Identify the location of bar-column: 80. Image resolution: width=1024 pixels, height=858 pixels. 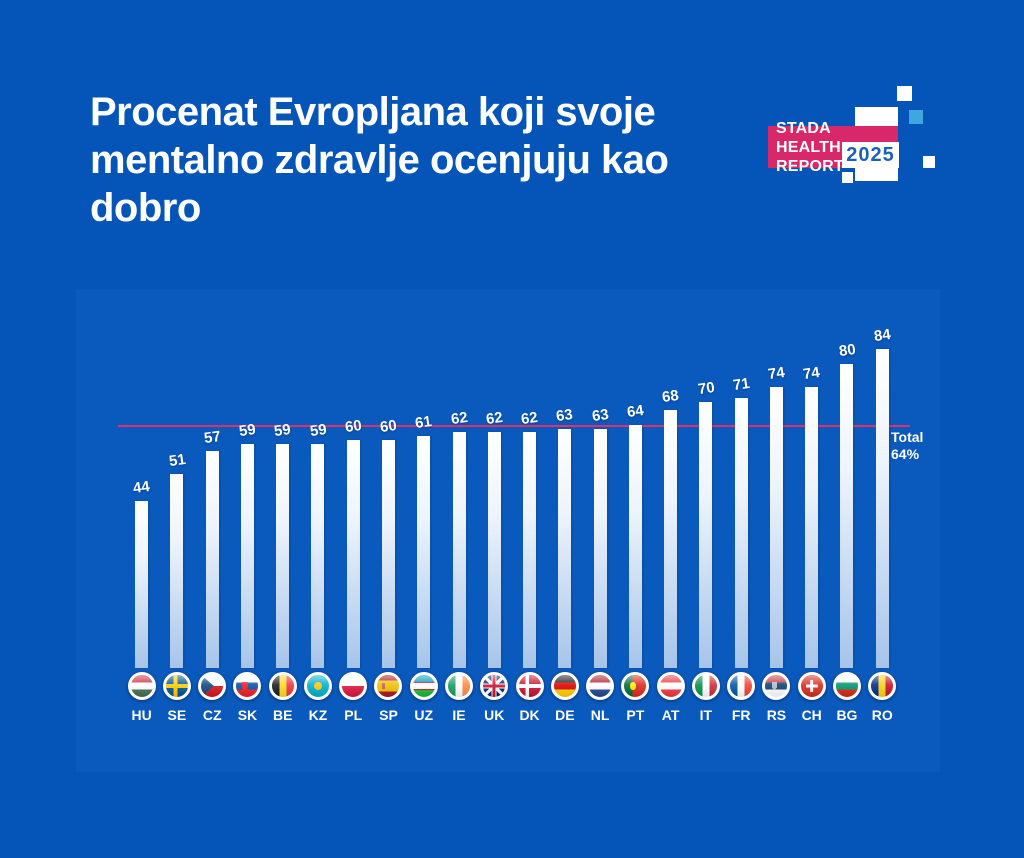
(846, 478).